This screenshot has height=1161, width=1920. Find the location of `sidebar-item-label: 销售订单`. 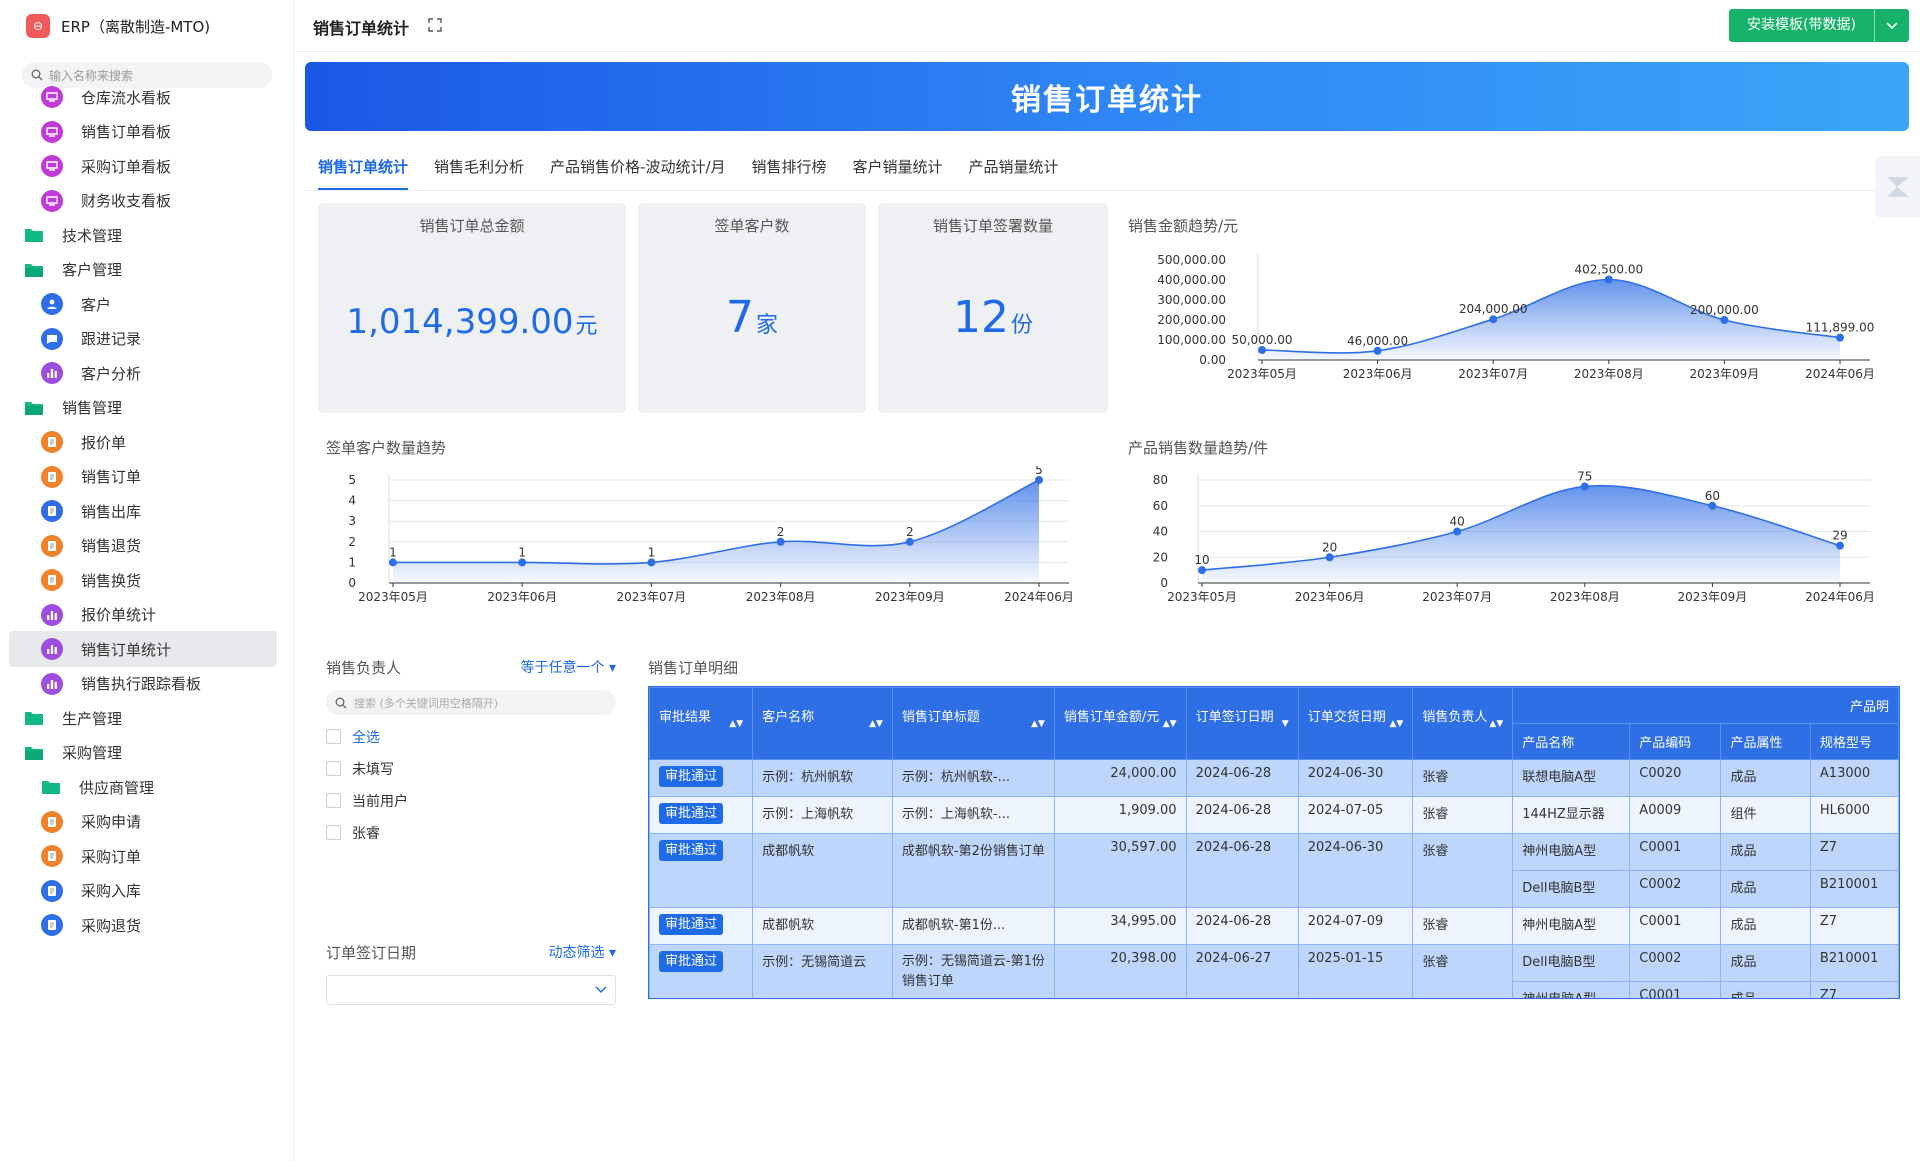

sidebar-item-label: 销售订单 is located at coordinates (111, 477).